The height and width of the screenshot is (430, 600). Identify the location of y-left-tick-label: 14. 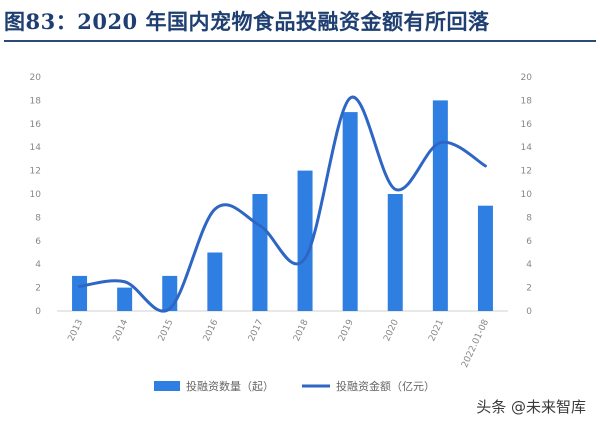
(36, 148).